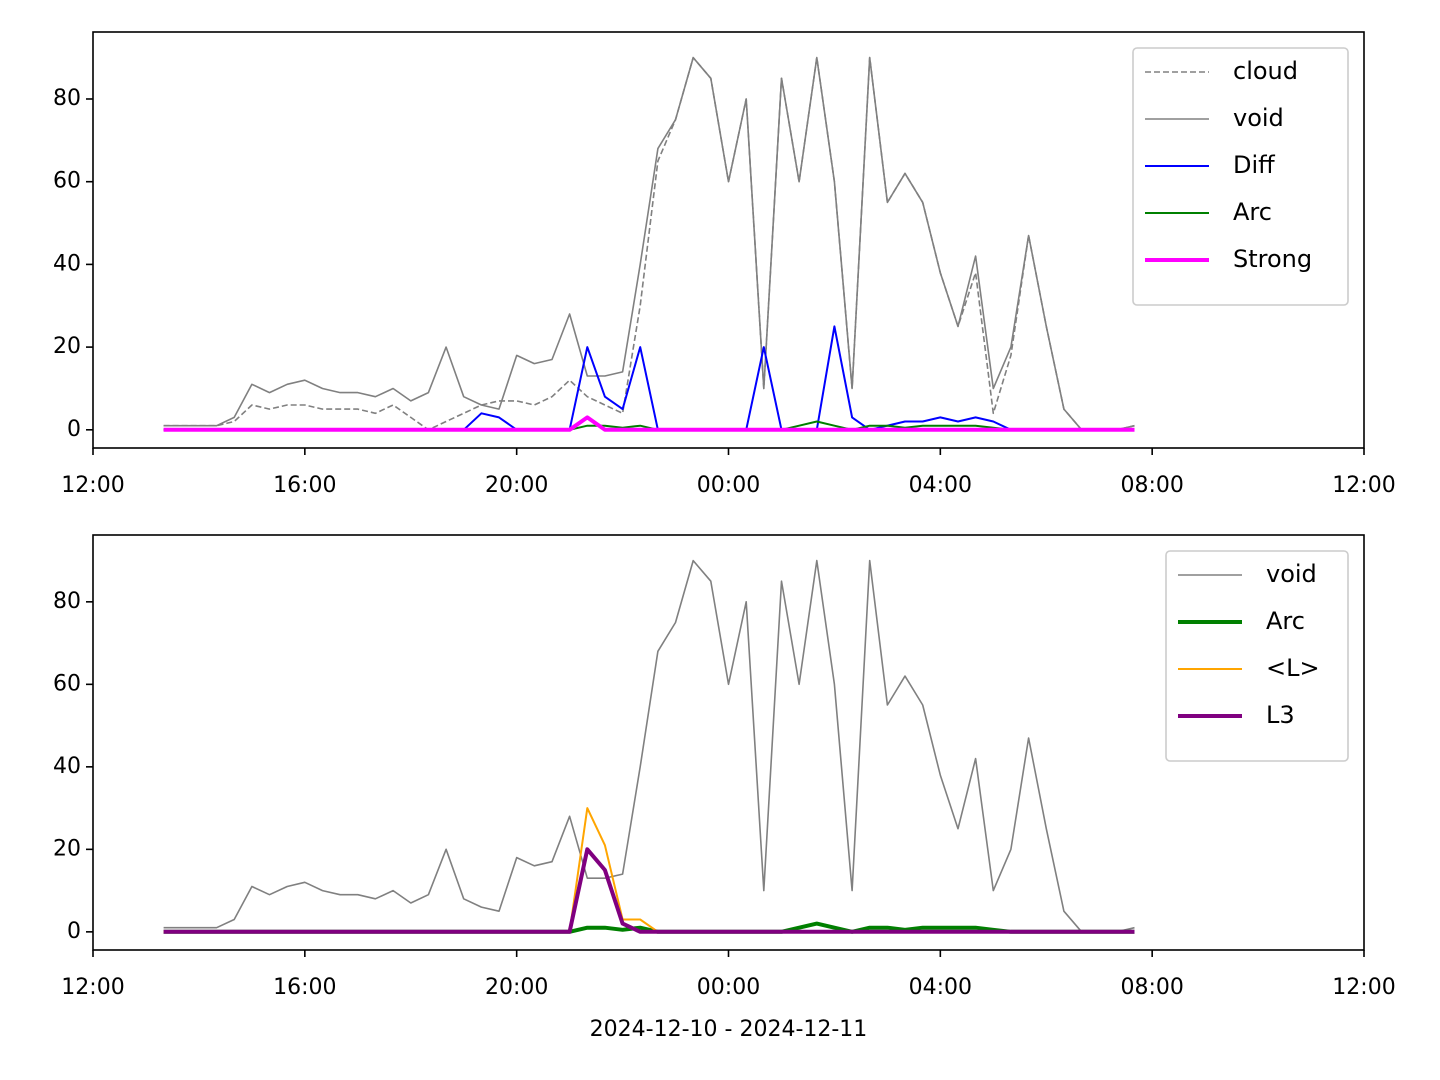  I want to click on x-axis-label: 2024-12-10 - 2024-12-11, so click(729, 1029).